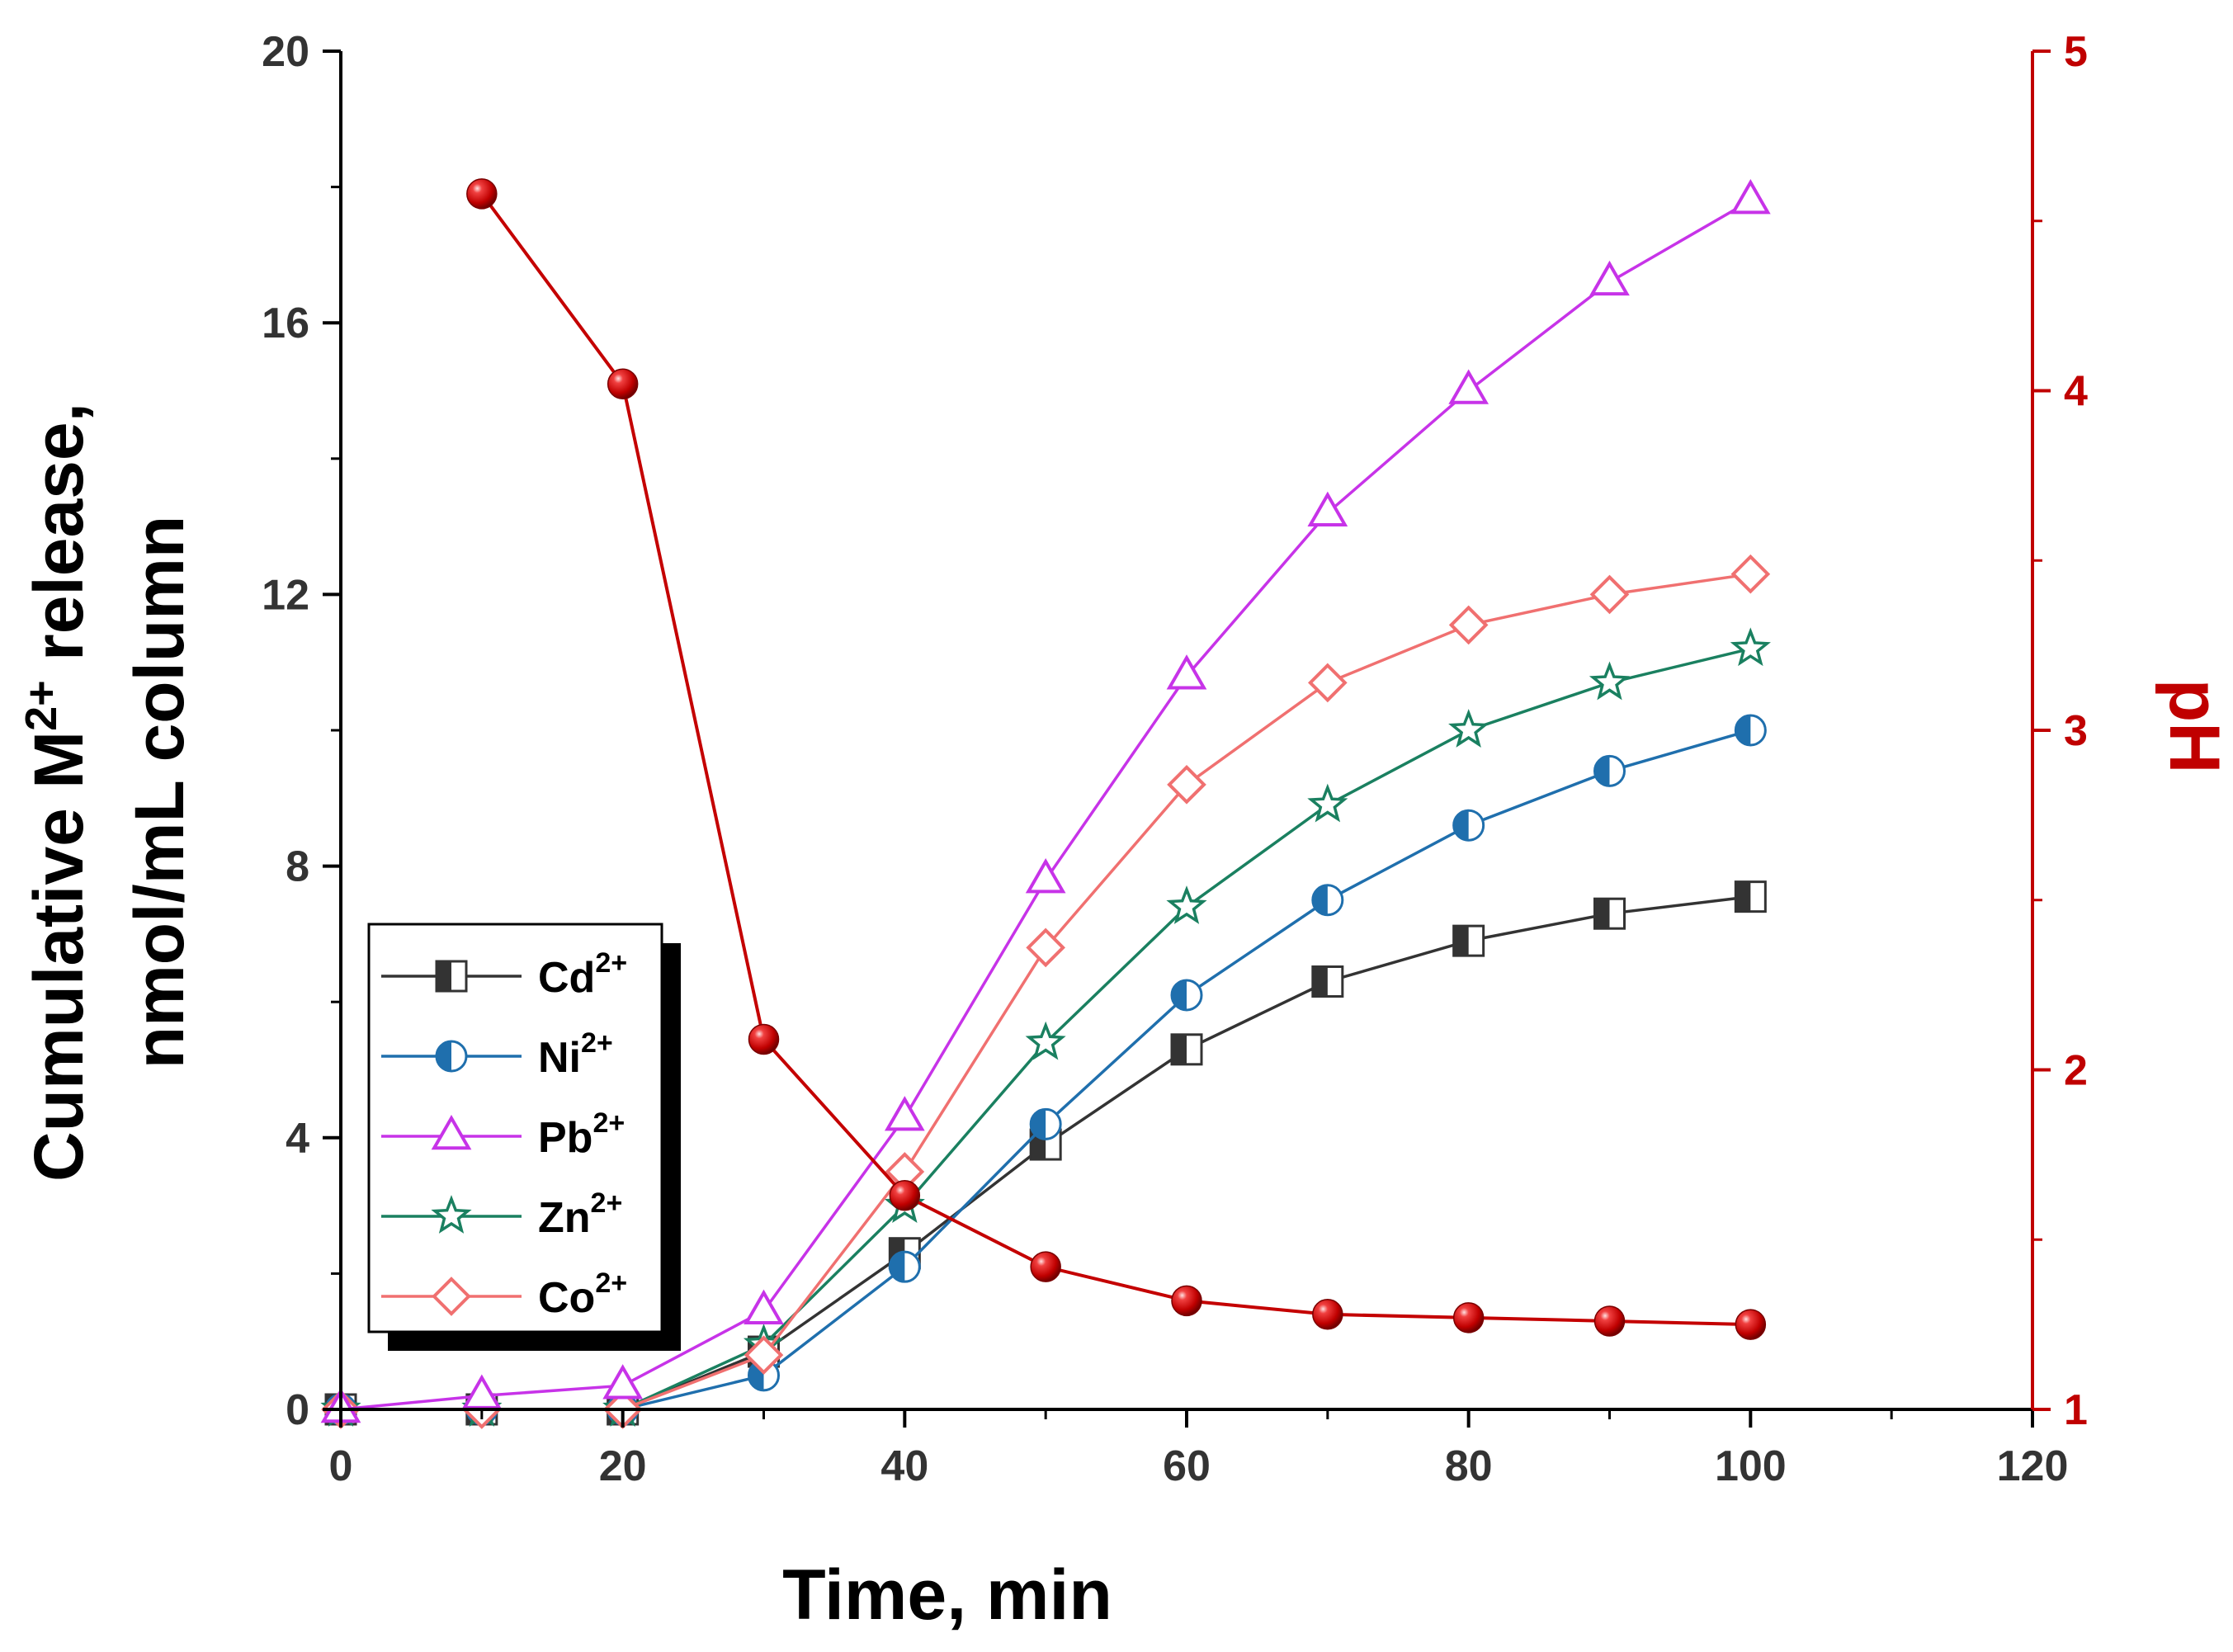 The image size is (2233, 1652). Describe the element at coordinates (297, 867) in the screenshot. I see `y-tick-label: 8` at that location.